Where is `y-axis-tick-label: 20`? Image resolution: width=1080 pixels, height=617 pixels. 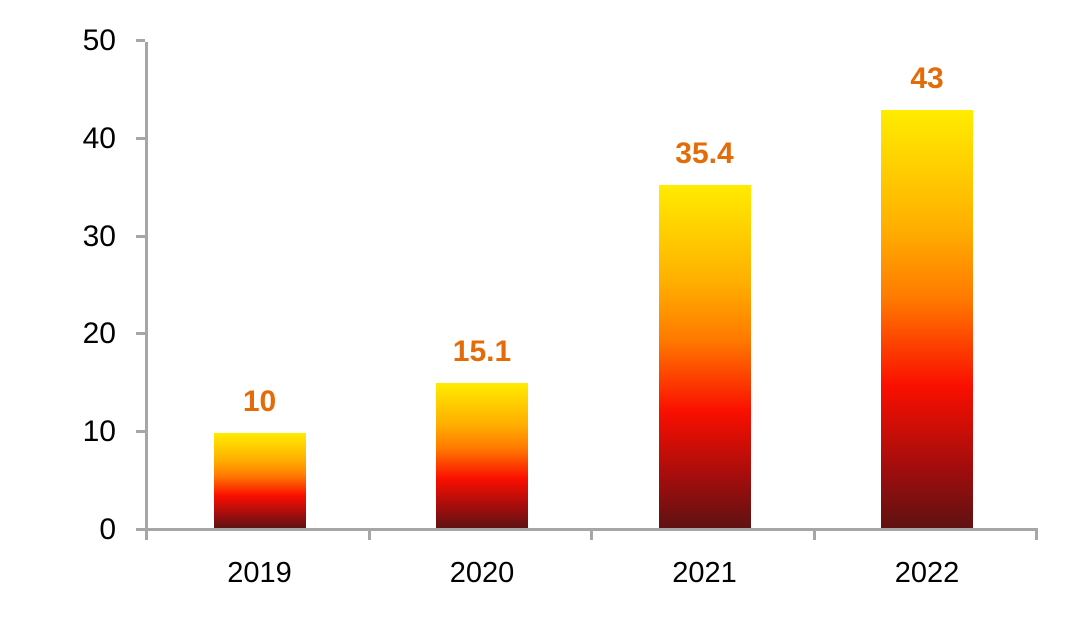 y-axis-tick-label: 20 is located at coordinates (99, 334).